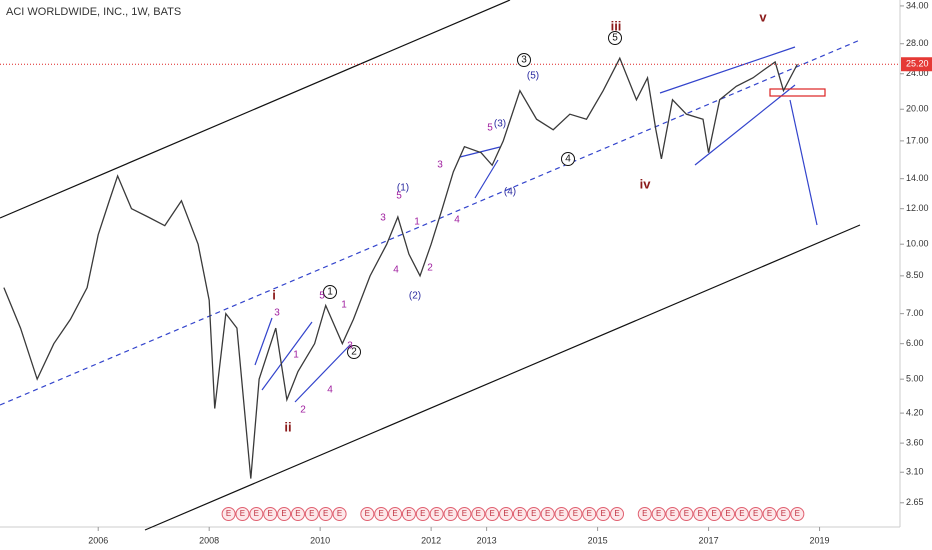 The height and width of the screenshot is (550, 932). Describe the element at coordinates (917, 73) in the screenshot. I see `y-tick-label: 24.00` at that location.